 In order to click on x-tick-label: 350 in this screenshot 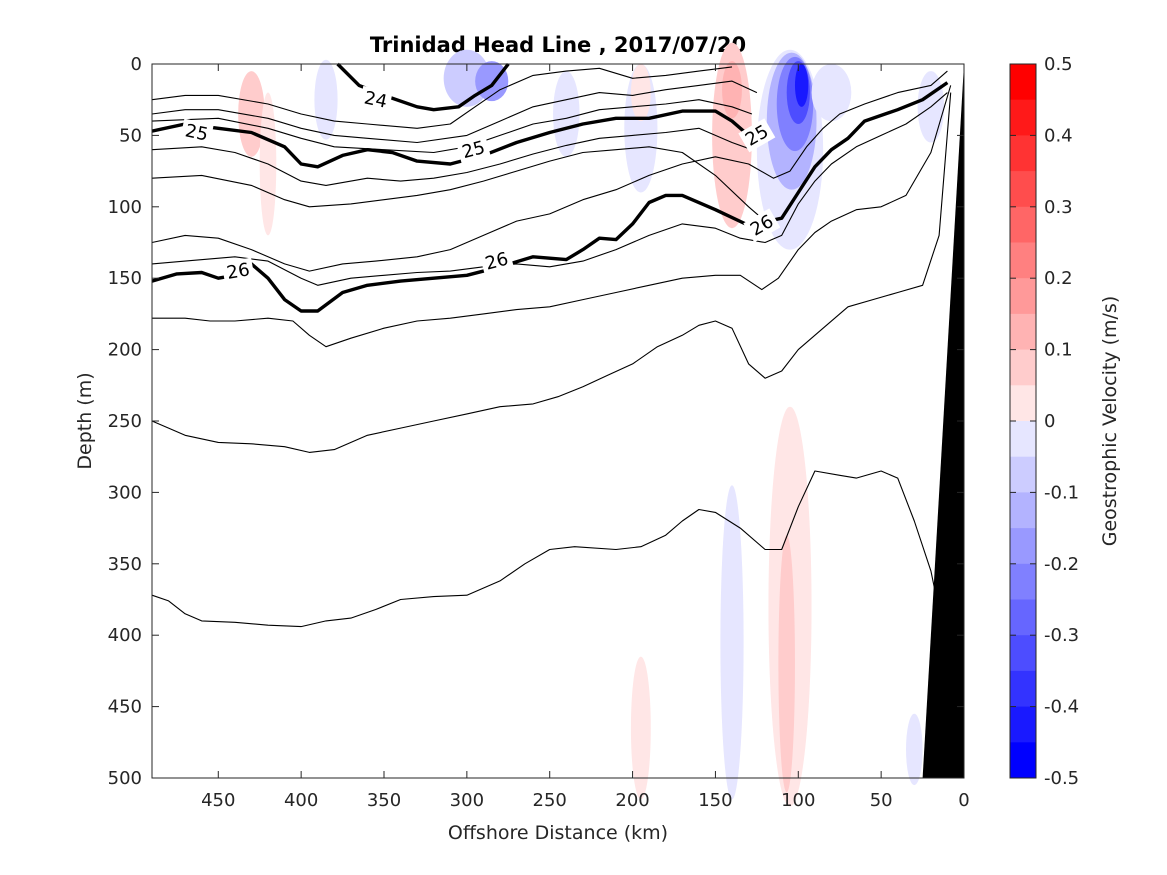, I will do `click(384, 800)`.